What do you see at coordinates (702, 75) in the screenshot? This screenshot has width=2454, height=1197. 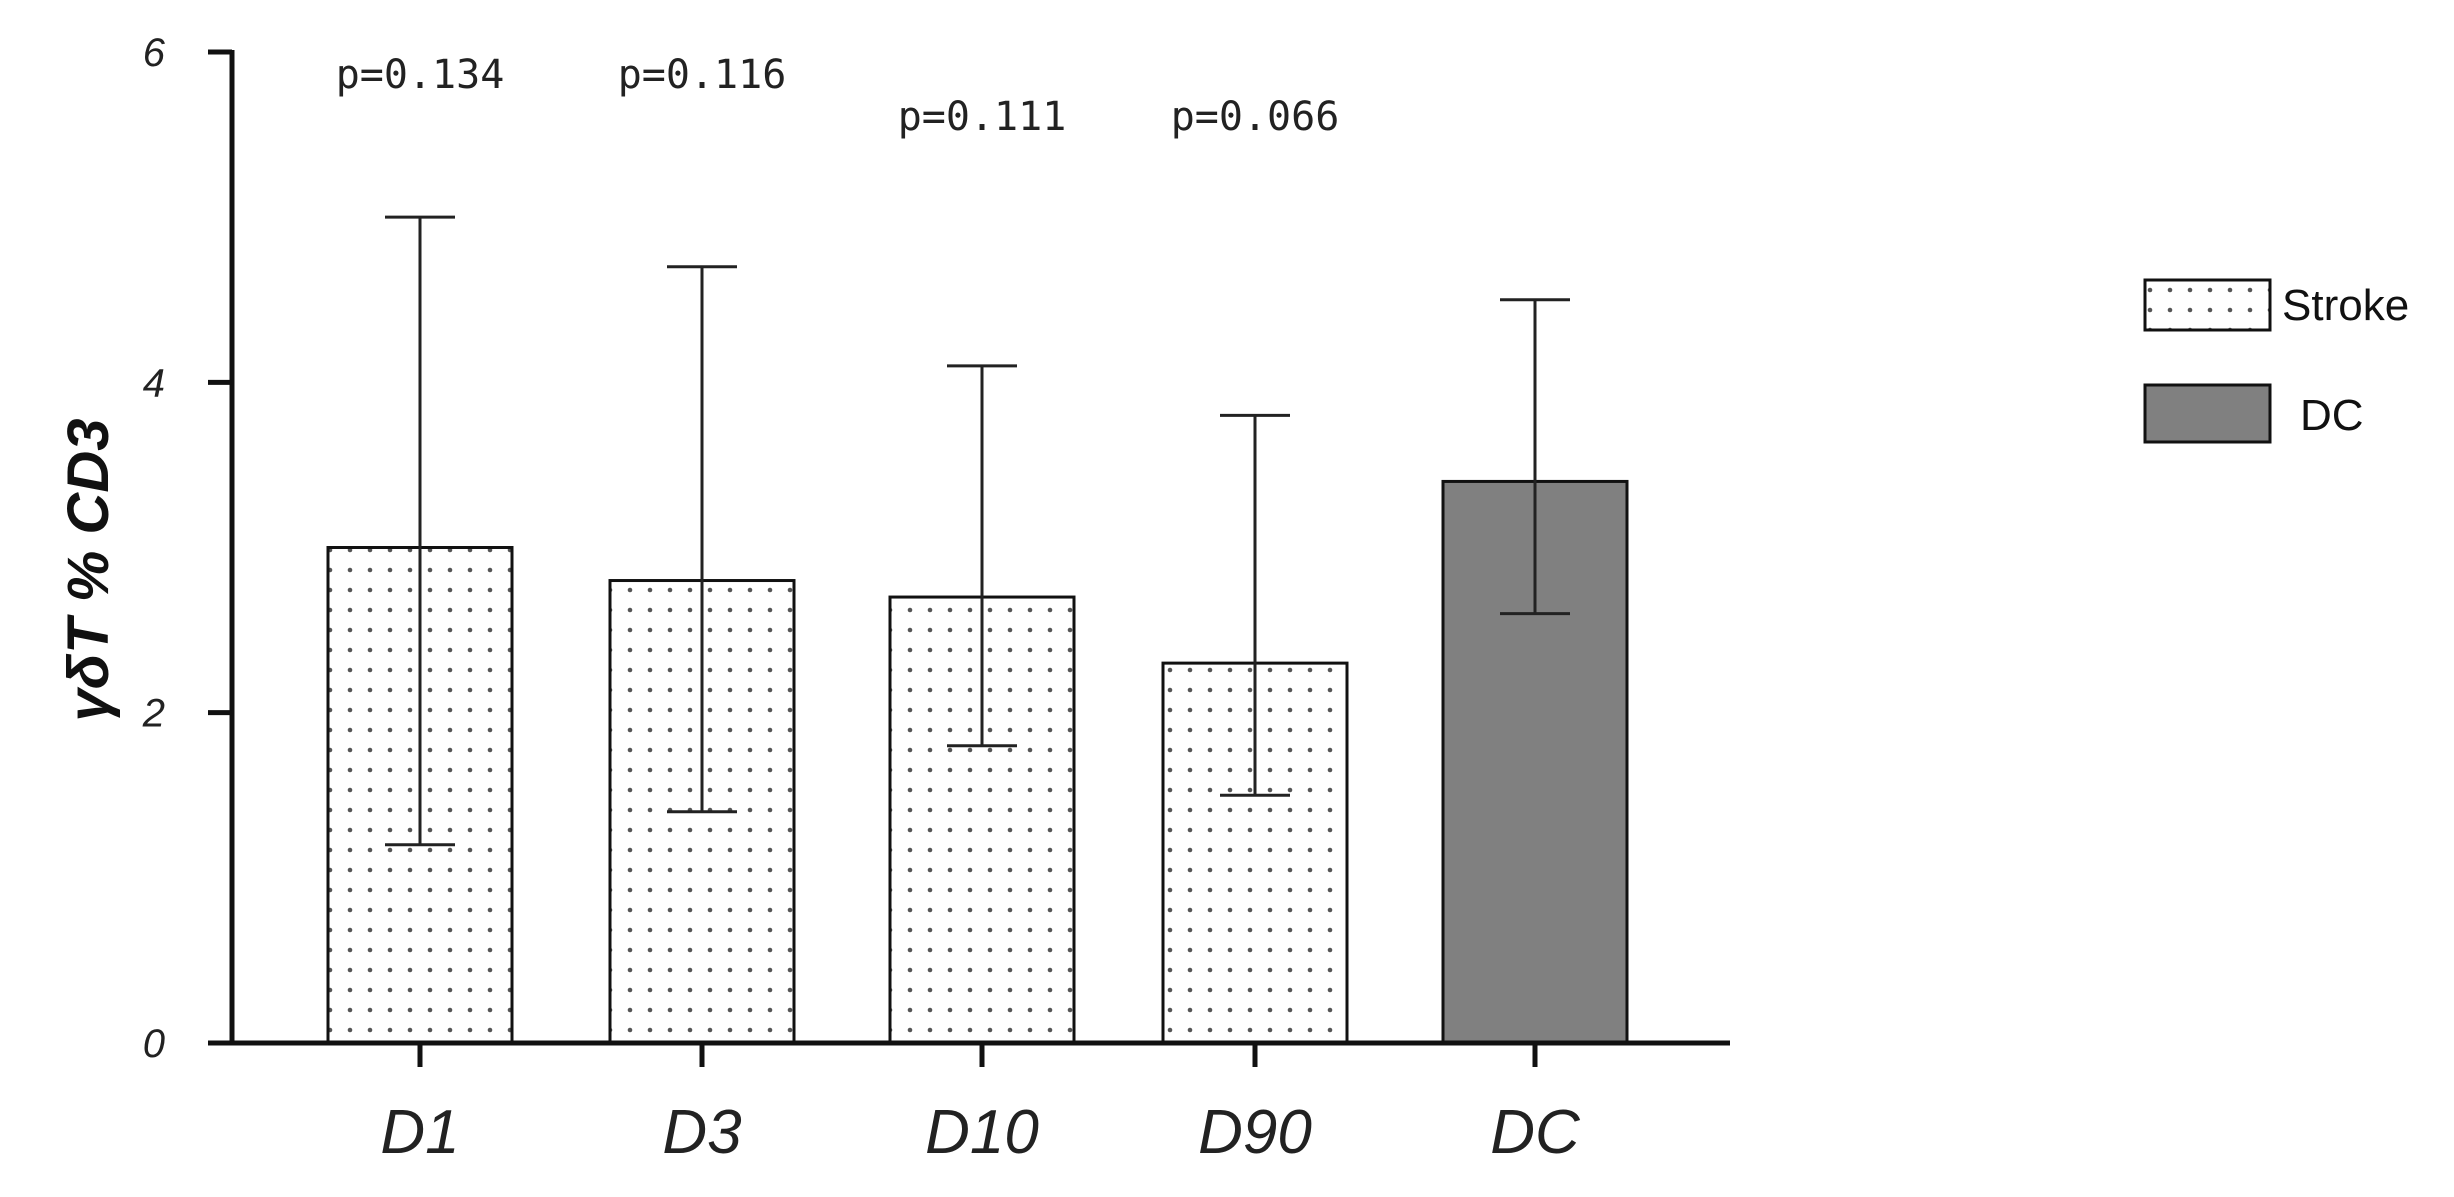 I see `p-value-d3: p=0.116` at bounding box center [702, 75].